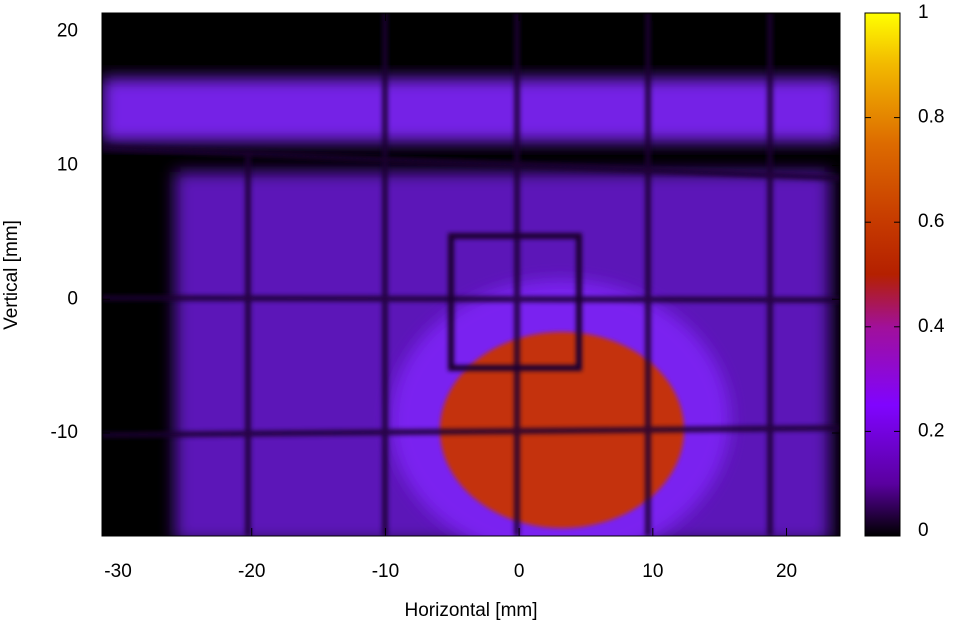  Describe the element at coordinates (652, 571) in the screenshot. I see `x-tick-label: 10` at that location.